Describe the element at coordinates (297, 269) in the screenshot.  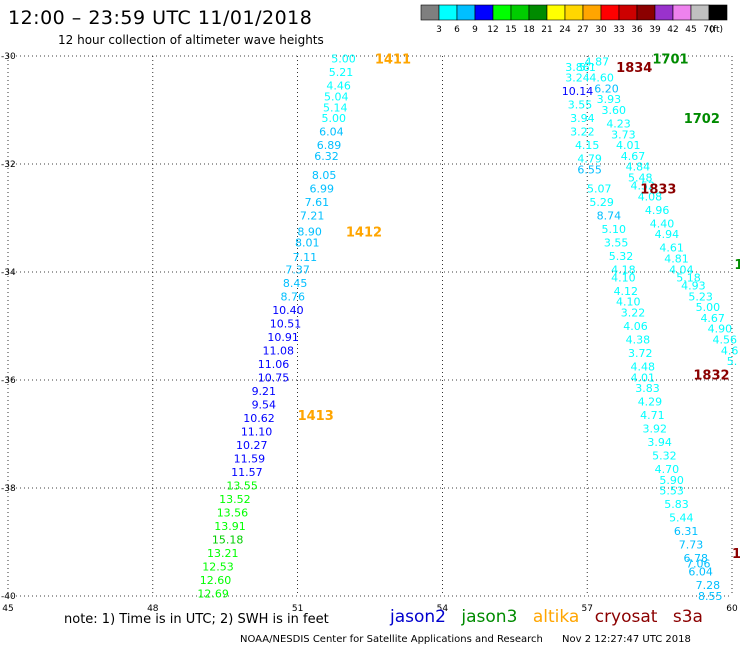
I see `swh-value-label: 7.37` at that location.